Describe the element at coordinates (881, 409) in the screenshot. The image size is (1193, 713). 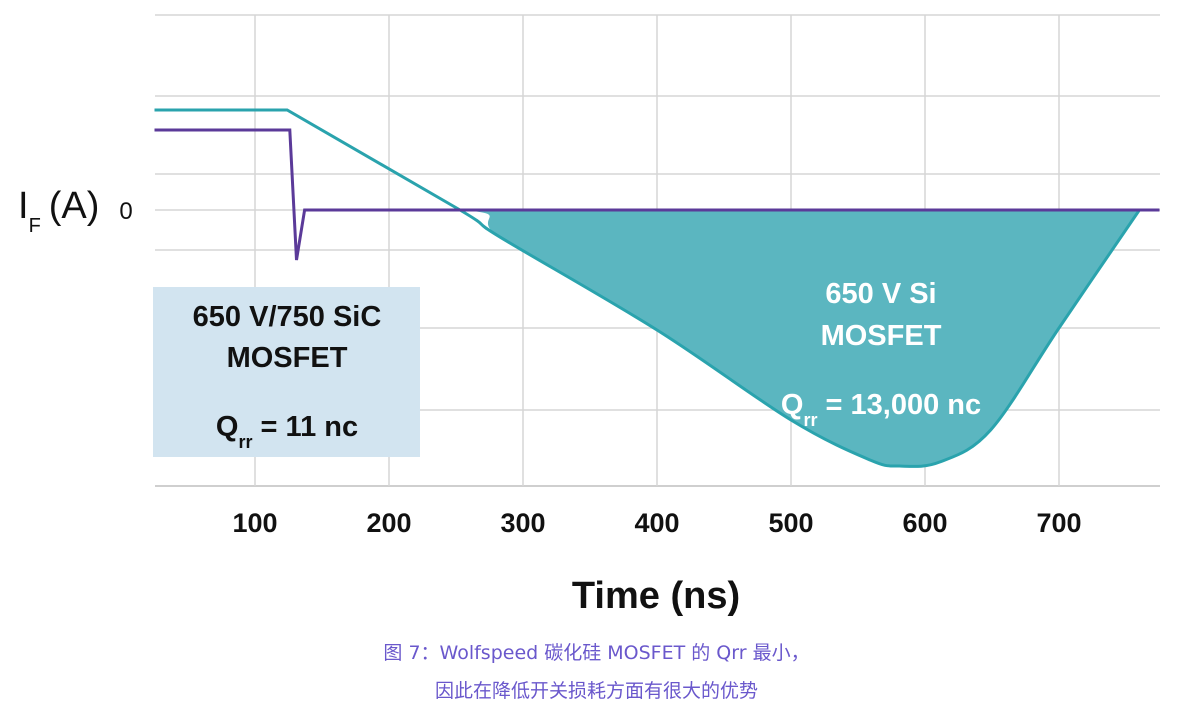
I see `si-qrr-label: Qrr = 13,000 nc` at that location.